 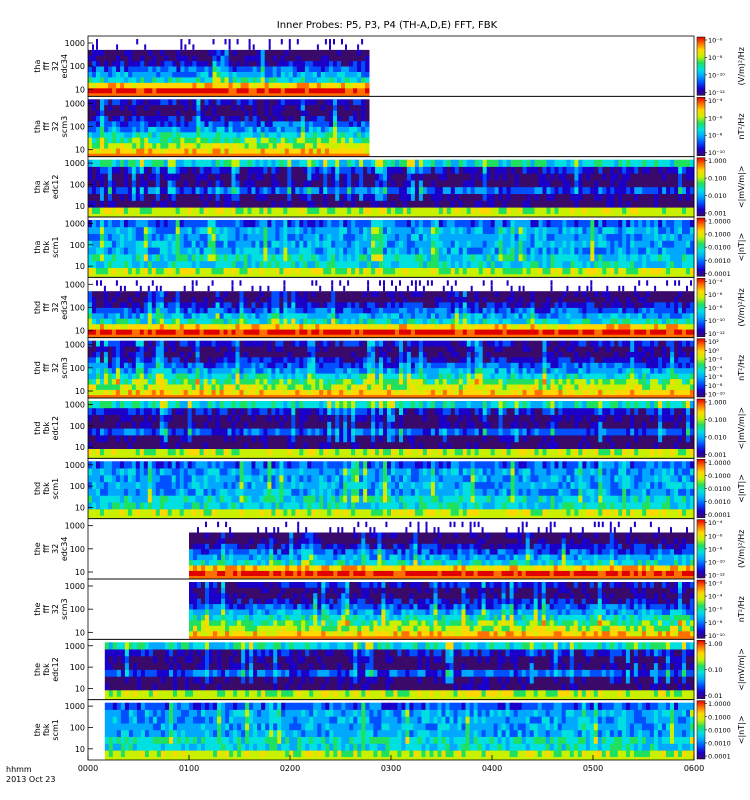 I want to click on y-tick-label: 100, so click(x=77, y=245).